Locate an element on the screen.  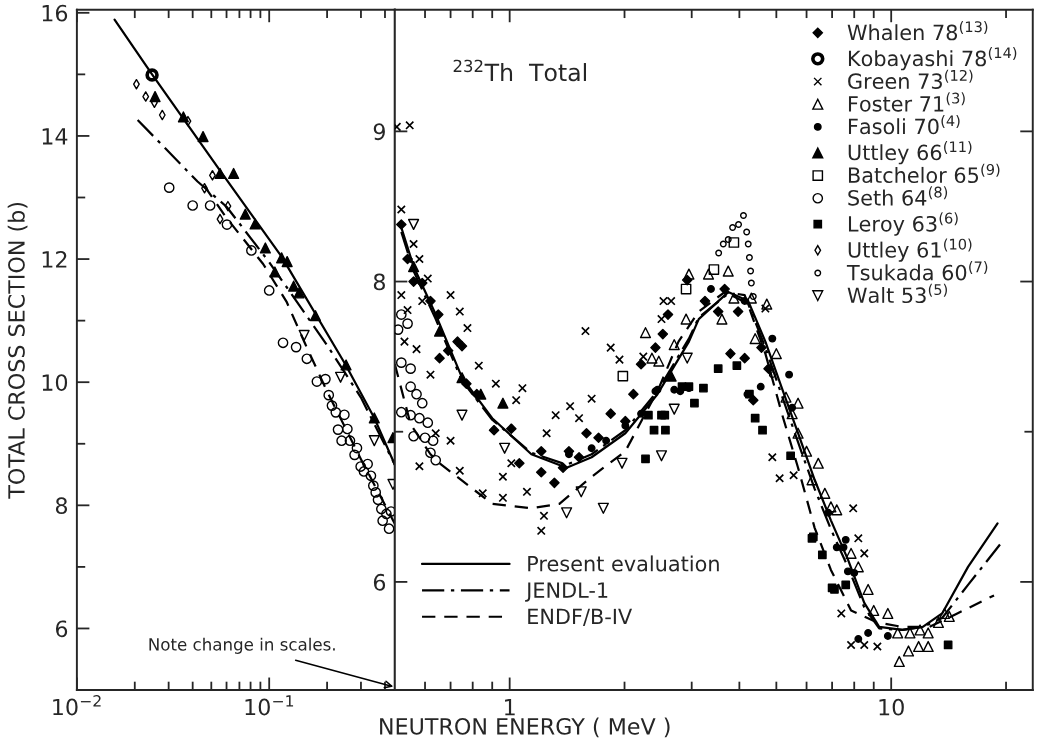
y-tick-label: 12 is located at coordinates (54, 259).